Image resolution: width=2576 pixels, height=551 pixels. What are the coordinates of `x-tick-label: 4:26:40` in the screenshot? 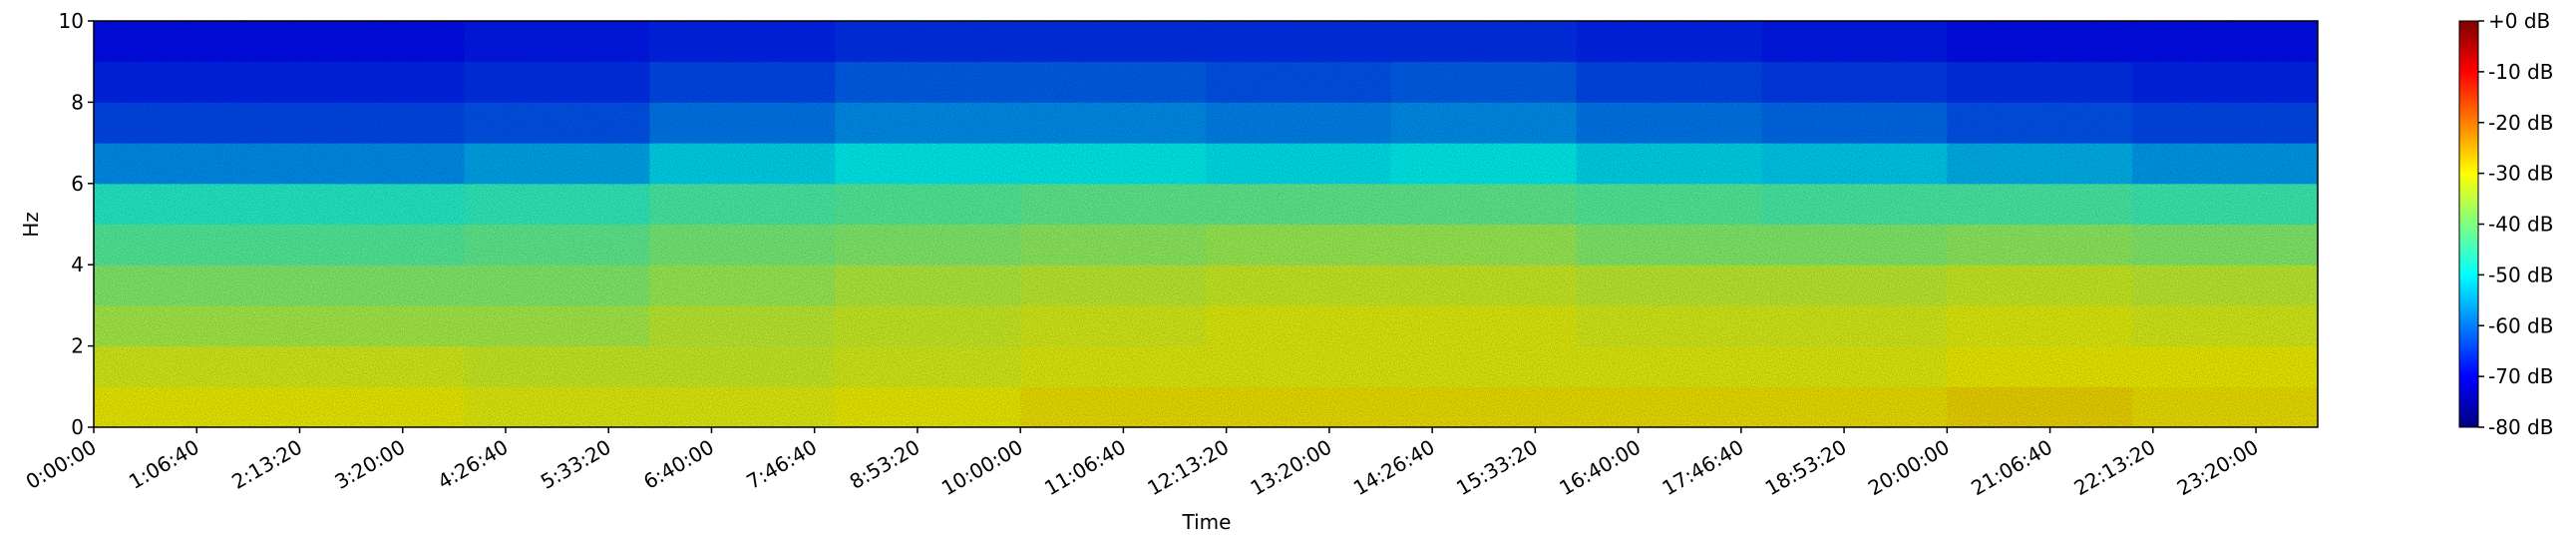 It's located at (474, 464).